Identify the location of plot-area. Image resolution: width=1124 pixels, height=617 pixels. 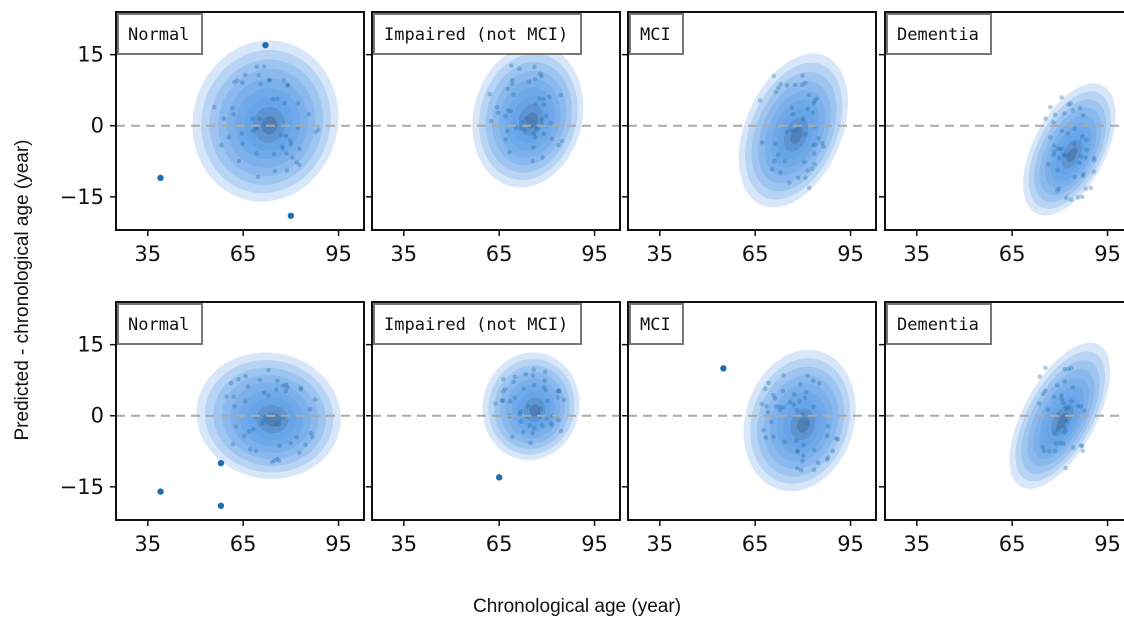
(752, 420).